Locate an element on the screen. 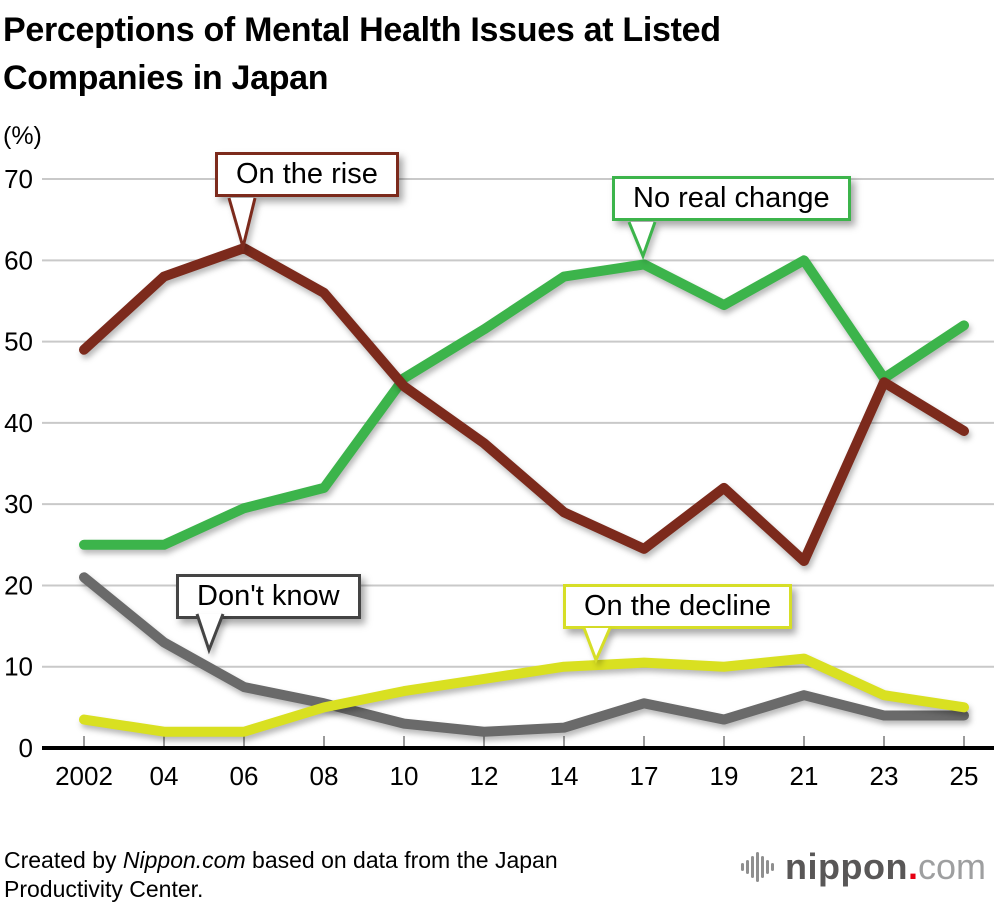  callout-no-real-change: No real change is located at coordinates (731, 198).